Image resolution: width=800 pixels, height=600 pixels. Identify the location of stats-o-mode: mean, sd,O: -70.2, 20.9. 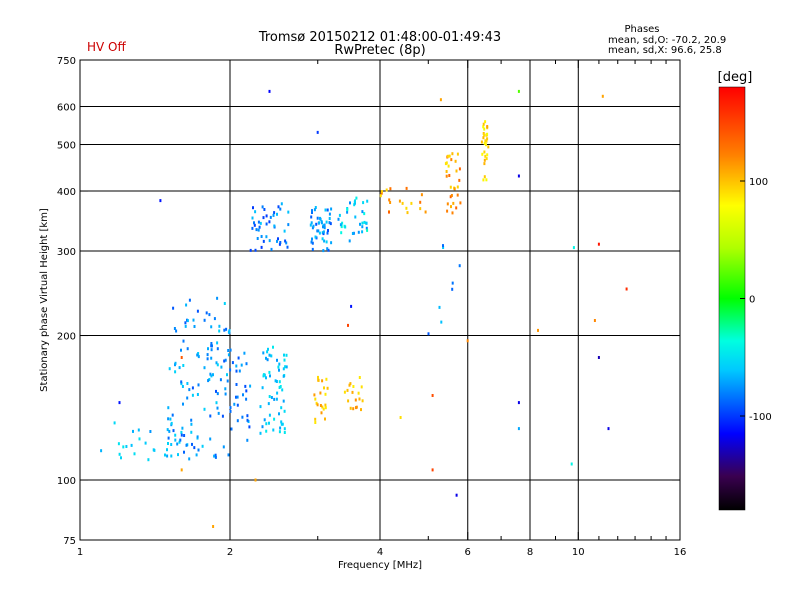
(667, 40).